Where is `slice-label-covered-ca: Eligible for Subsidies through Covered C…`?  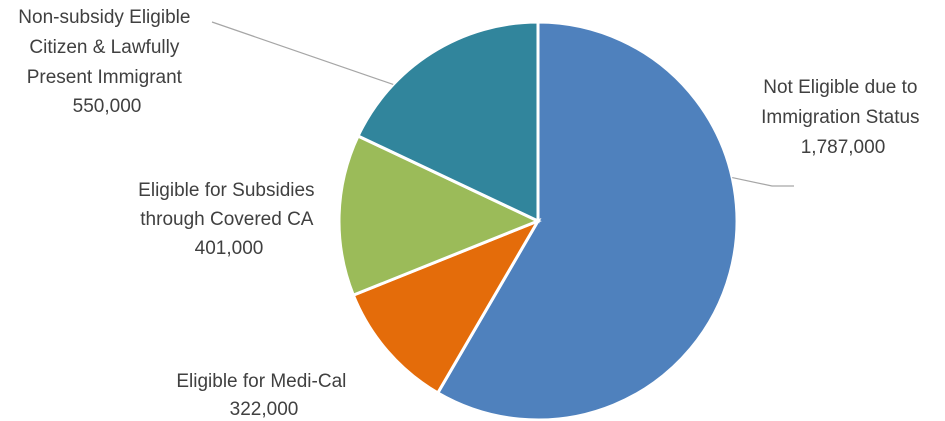
slice-label-covered-ca: Eligible for Subsidies through Covered C… is located at coordinates (229, 219).